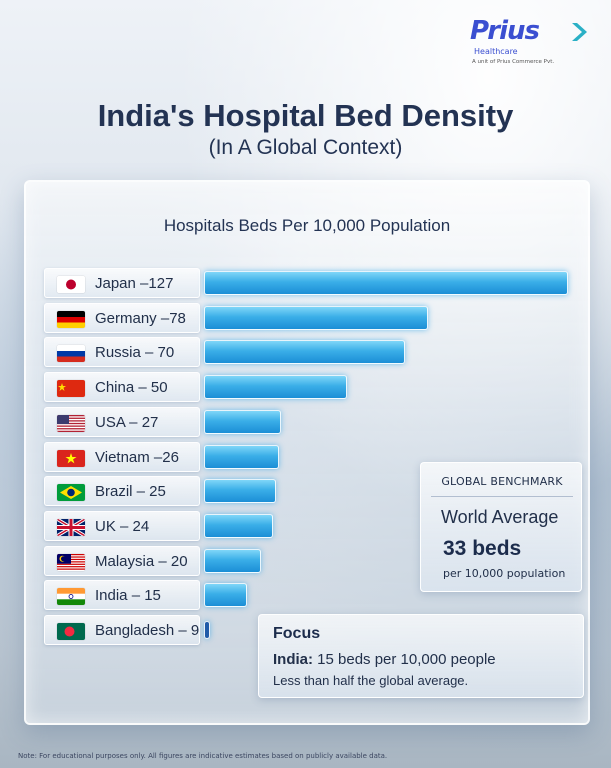 The width and height of the screenshot is (611, 768). What do you see at coordinates (371, 680) in the screenshot?
I see `focus-line-2: Less than half the global average.` at bounding box center [371, 680].